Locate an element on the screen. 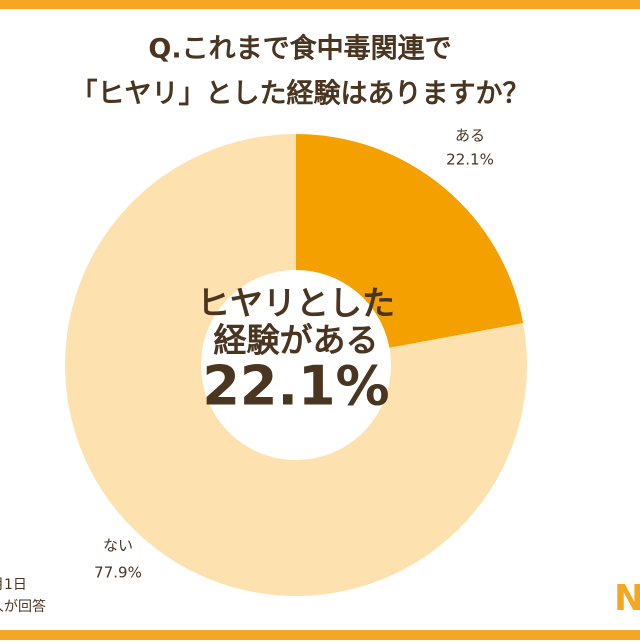  note: 人が回答 is located at coordinates (23, 606).